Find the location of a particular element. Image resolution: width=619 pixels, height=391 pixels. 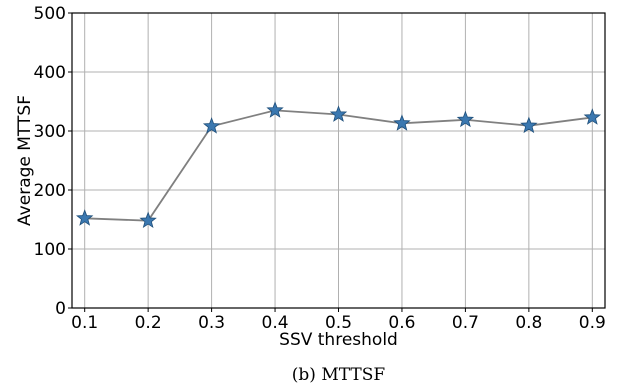

x-tick-label: 0.8 is located at coordinates (528, 323).